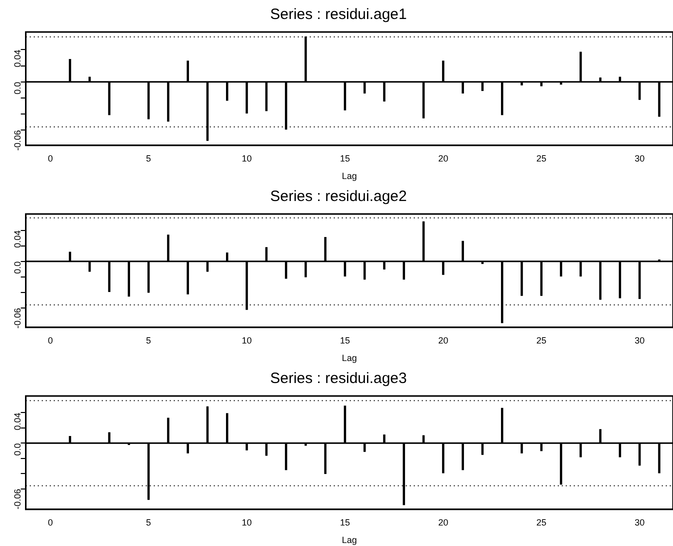 This screenshot has height=546, width=673. What do you see at coordinates (338, 379) in the screenshot?
I see `chart-title: Series : residui.age3` at bounding box center [338, 379].